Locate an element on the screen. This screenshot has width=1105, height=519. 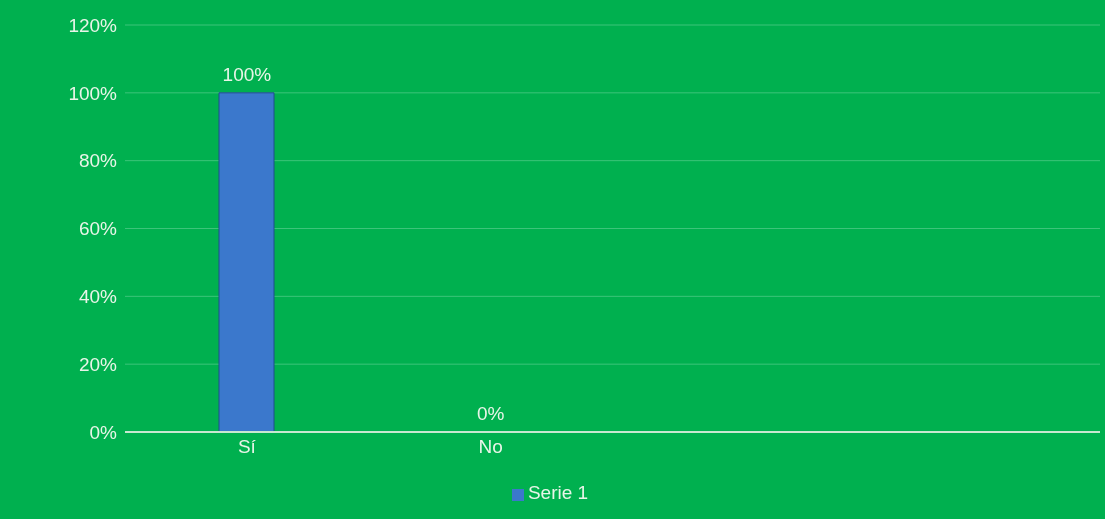
data-label: 0% is located at coordinates (490, 413).